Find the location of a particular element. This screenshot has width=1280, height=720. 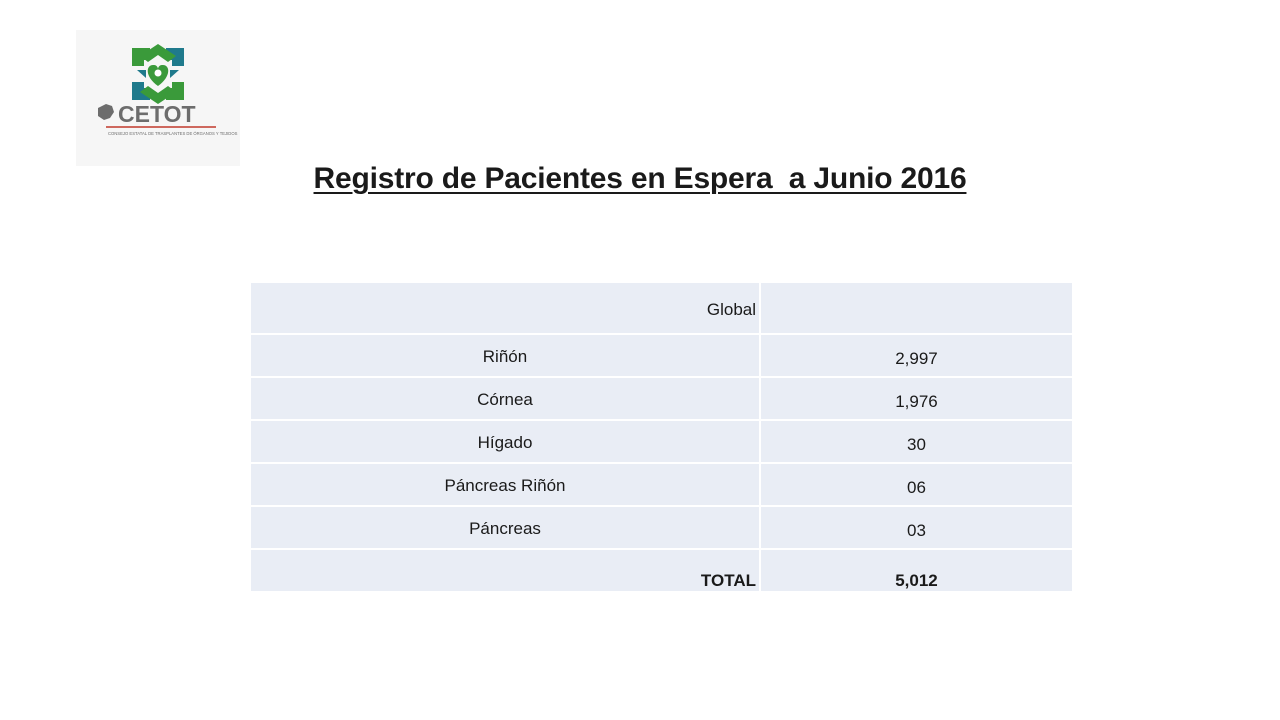

total-label-cell: TOTAL is located at coordinates (505, 570).